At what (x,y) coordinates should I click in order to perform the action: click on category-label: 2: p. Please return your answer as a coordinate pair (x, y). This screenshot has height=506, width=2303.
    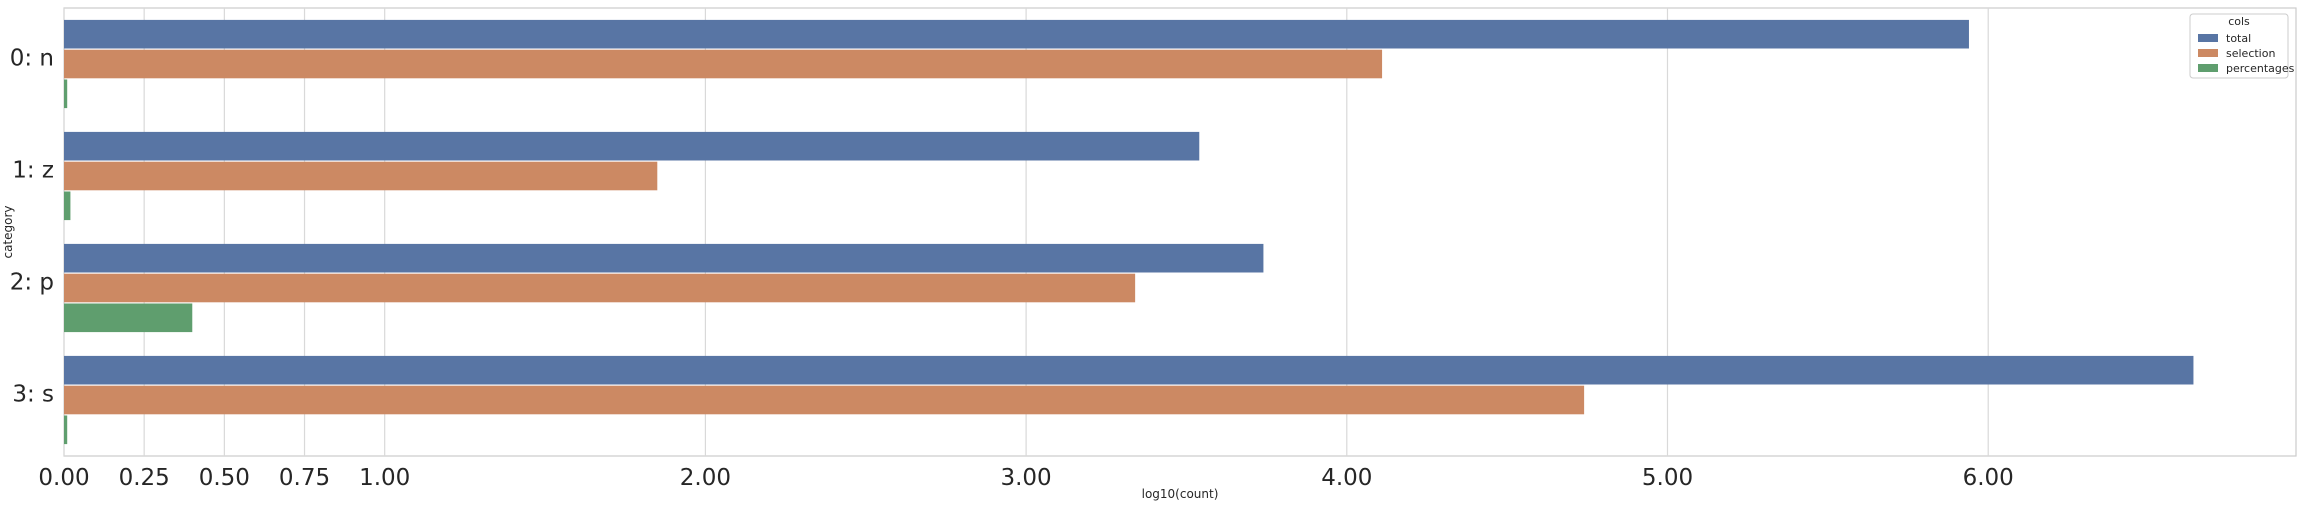
    Looking at the image, I should click on (32, 283).